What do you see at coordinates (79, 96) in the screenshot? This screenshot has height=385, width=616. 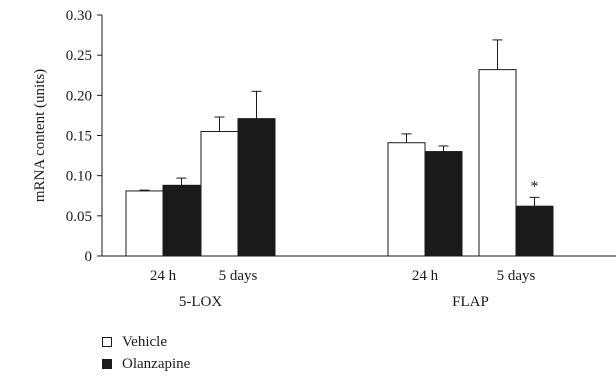 I see `y-tick-label: 0.20` at bounding box center [79, 96].